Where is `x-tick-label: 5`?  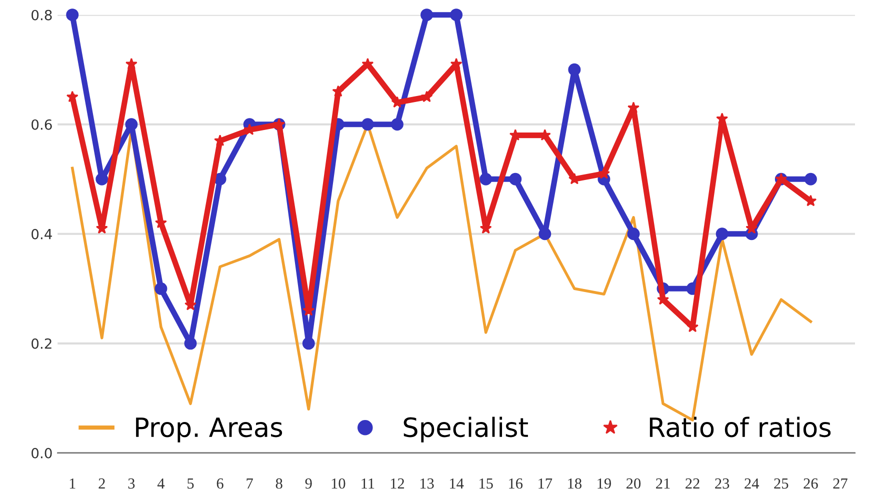 x-tick-label: 5 is located at coordinates (191, 483).